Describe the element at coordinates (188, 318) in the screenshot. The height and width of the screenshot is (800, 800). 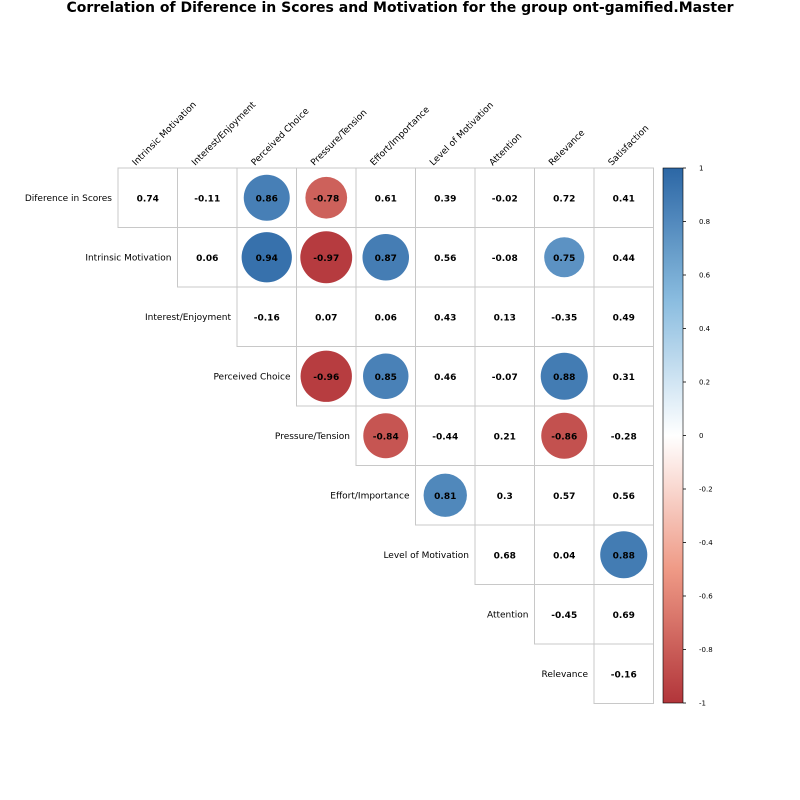
I see `row-label: Interest/Enjoyment` at that location.